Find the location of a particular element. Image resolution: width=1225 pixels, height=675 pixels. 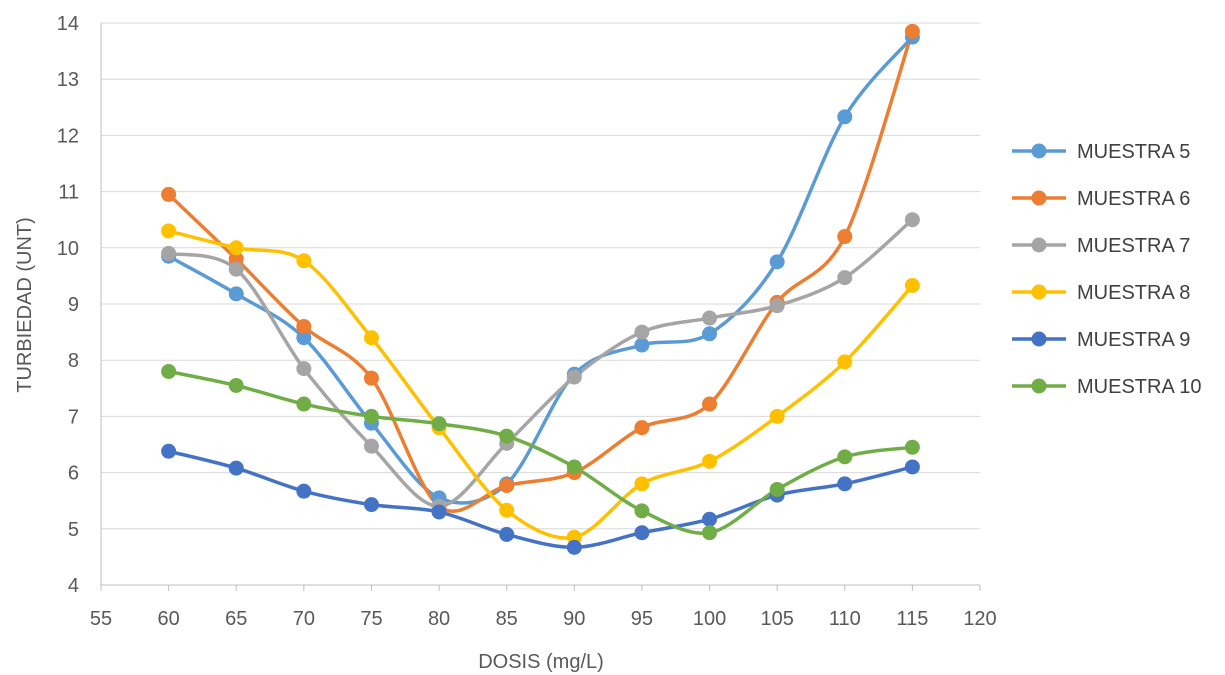

x-tick-label: 90 is located at coordinates (574, 619).